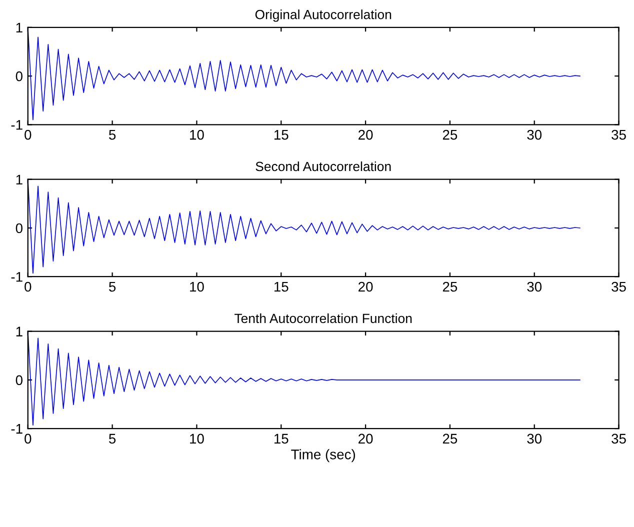 The image size is (634, 527). What do you see at coordinates (323, 166) in the screenshot?
I see `chart-title: Second Autocorrelation` at bounding box center [323, 166].